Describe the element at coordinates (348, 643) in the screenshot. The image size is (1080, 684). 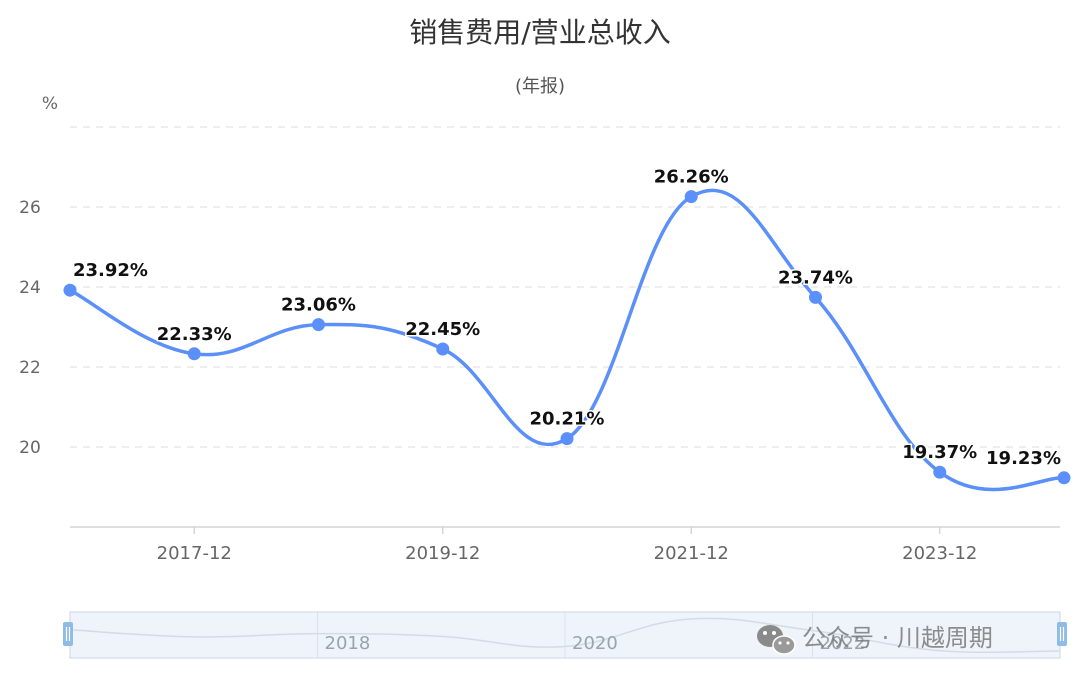
I see `zoom-label: 2018` at that location.